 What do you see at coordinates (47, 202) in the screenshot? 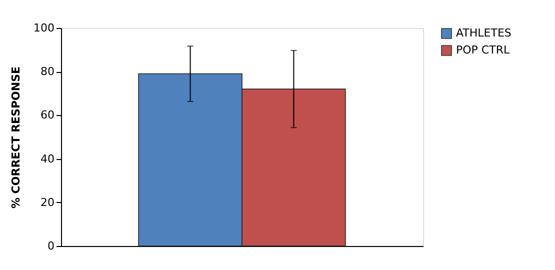
I see `y-tick-label: 20` at bounding box center [47, 202].